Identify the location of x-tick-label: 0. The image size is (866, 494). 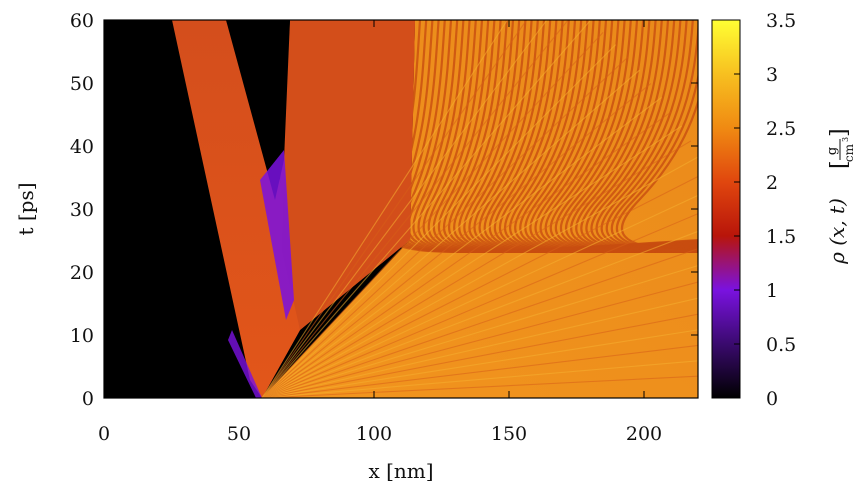
(104, 434).